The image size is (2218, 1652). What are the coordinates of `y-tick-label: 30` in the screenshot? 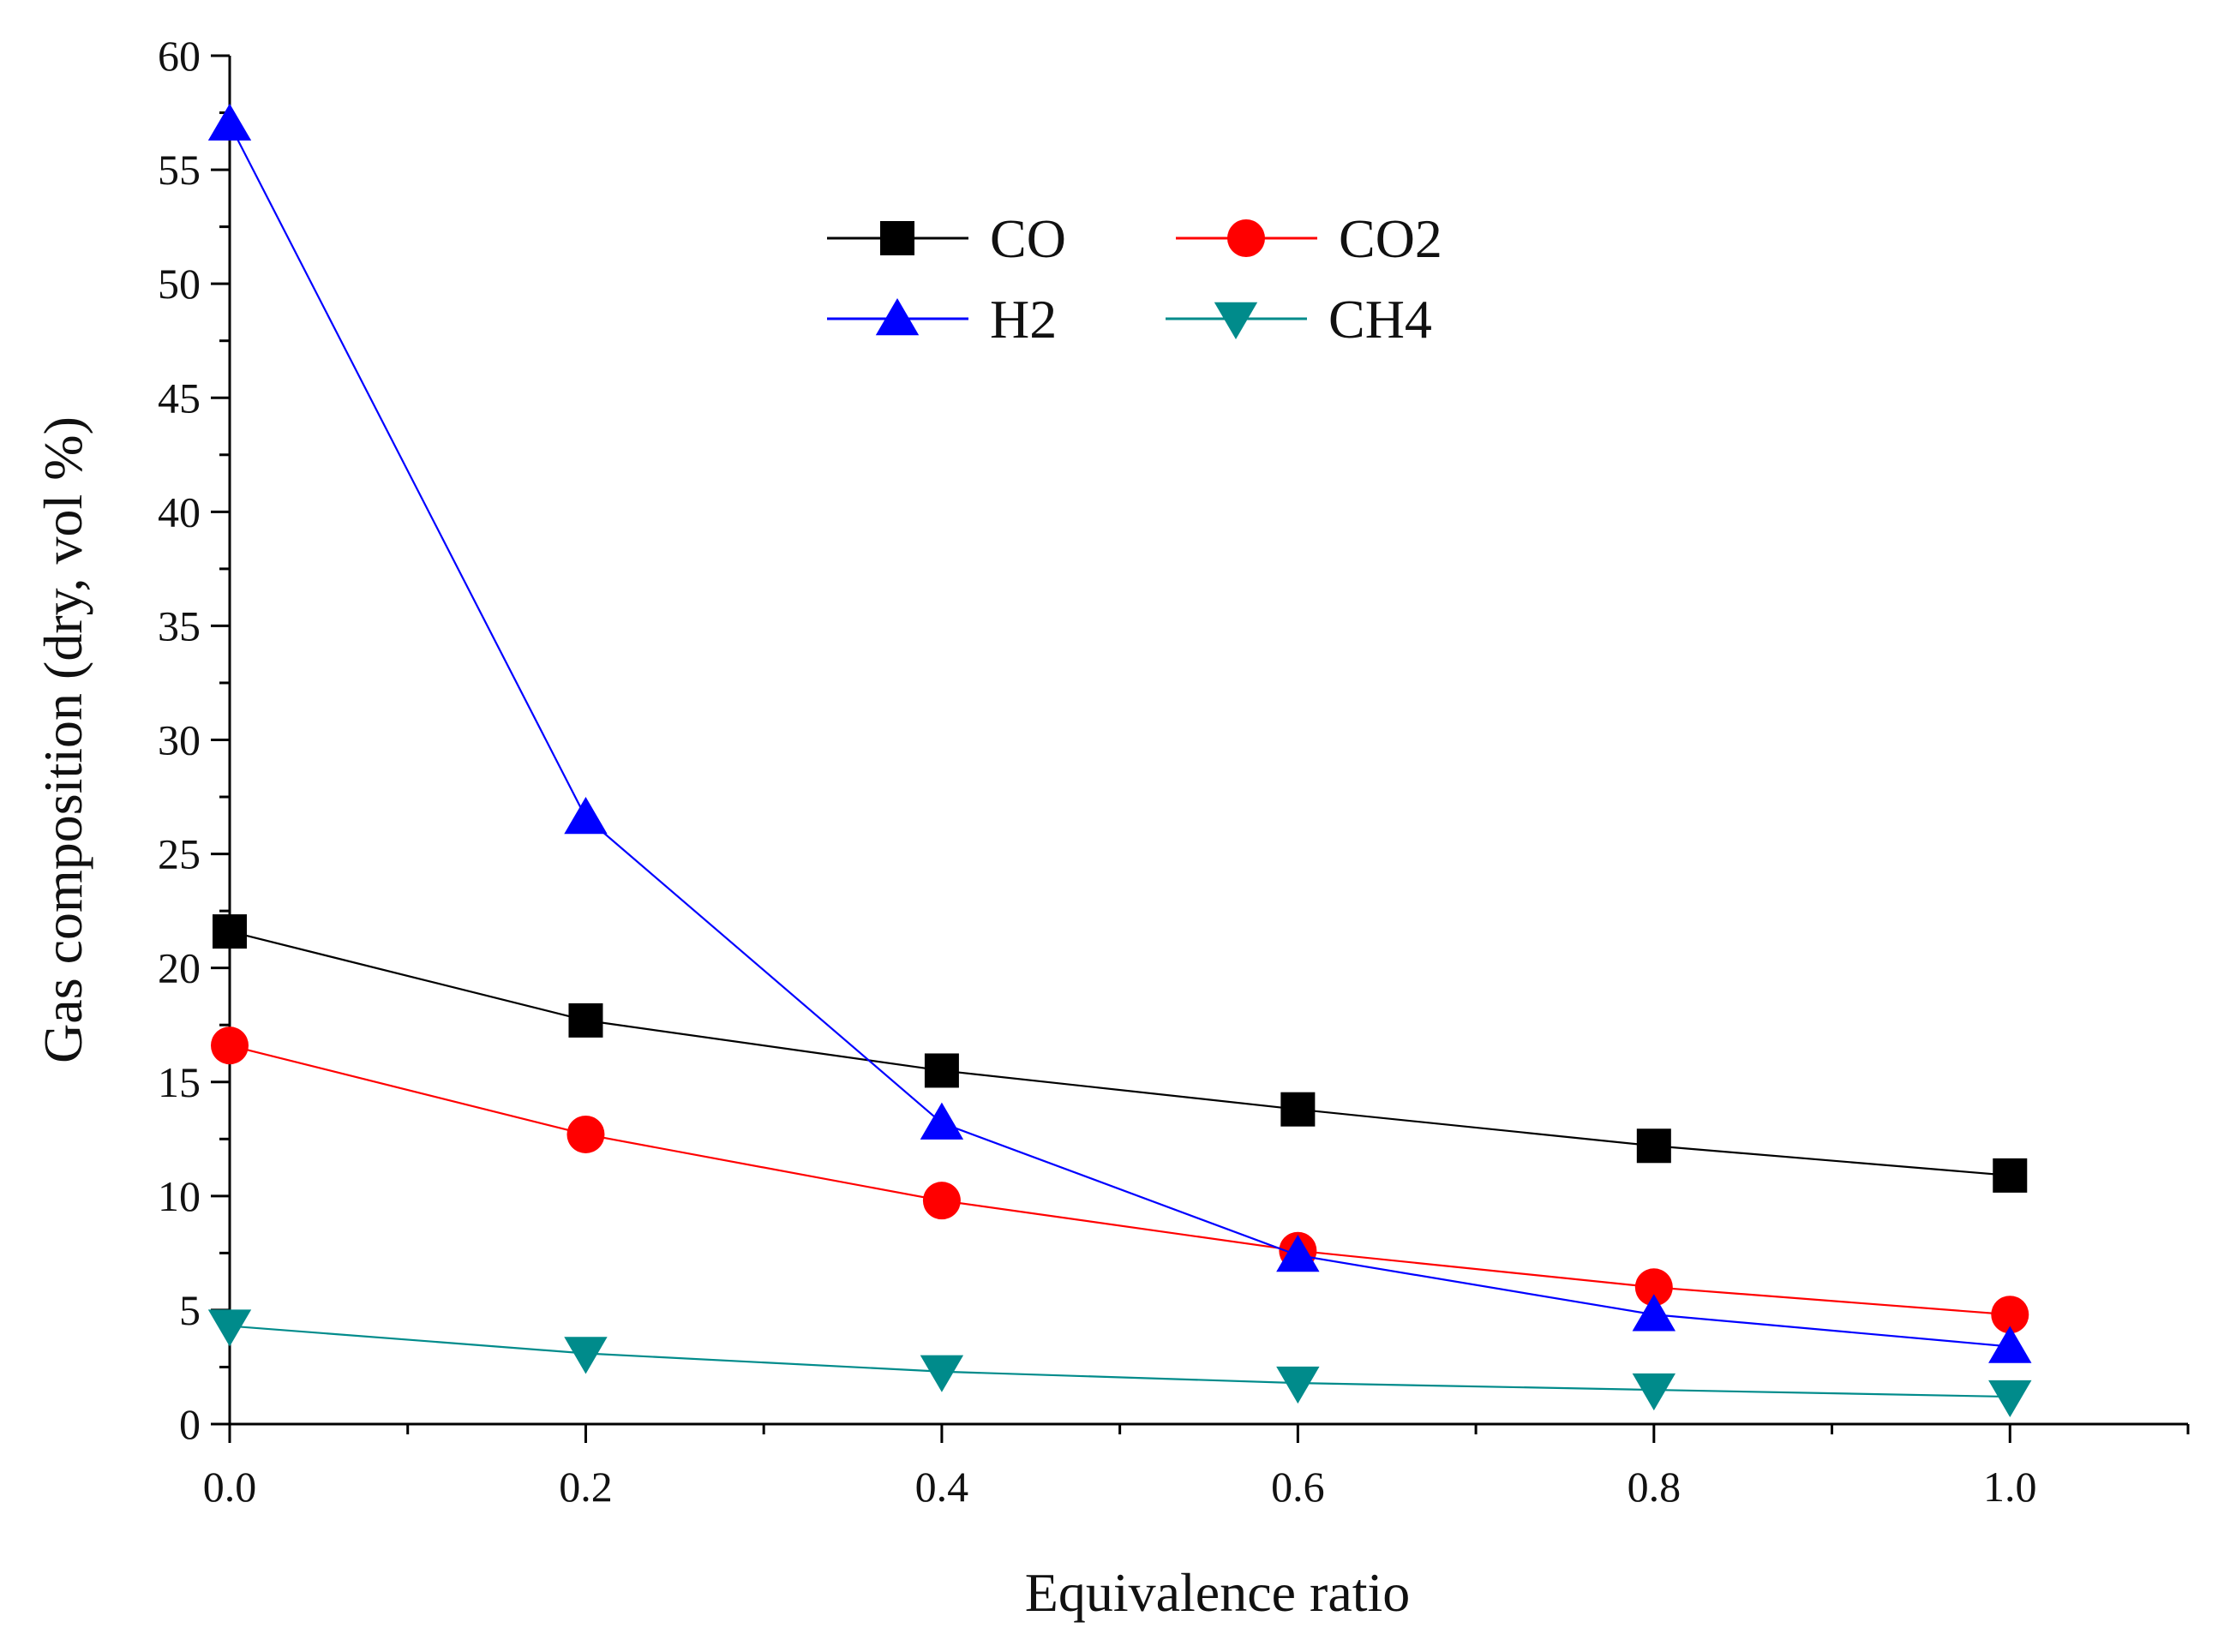 It's located at (180, 740).